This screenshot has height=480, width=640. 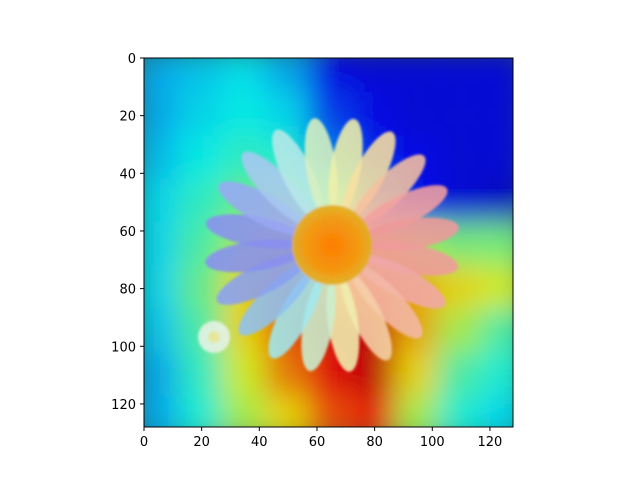 What do you see at coordinates (132, 59) in the screenshot?
I see `y-tick-label: 0` at bounding box center [132, 59].